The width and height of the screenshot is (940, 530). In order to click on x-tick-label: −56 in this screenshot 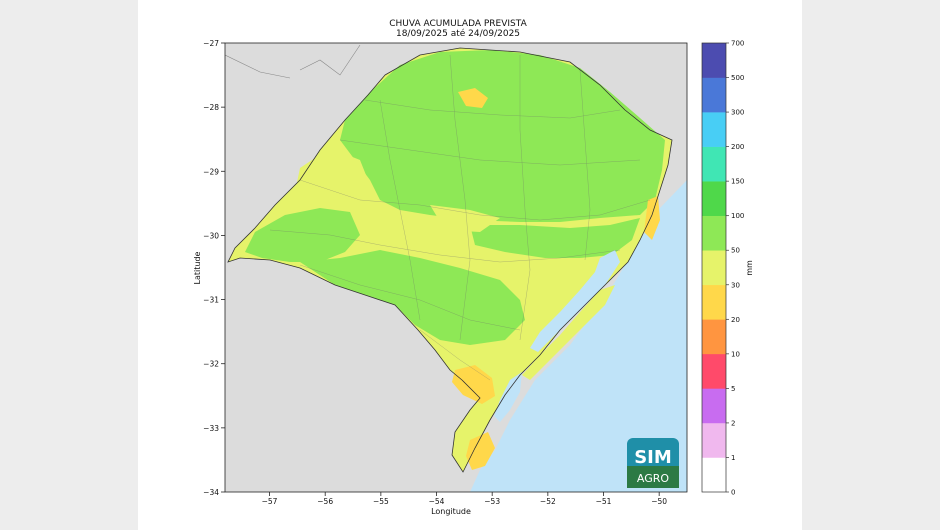, I will do `click(325, 501)`.